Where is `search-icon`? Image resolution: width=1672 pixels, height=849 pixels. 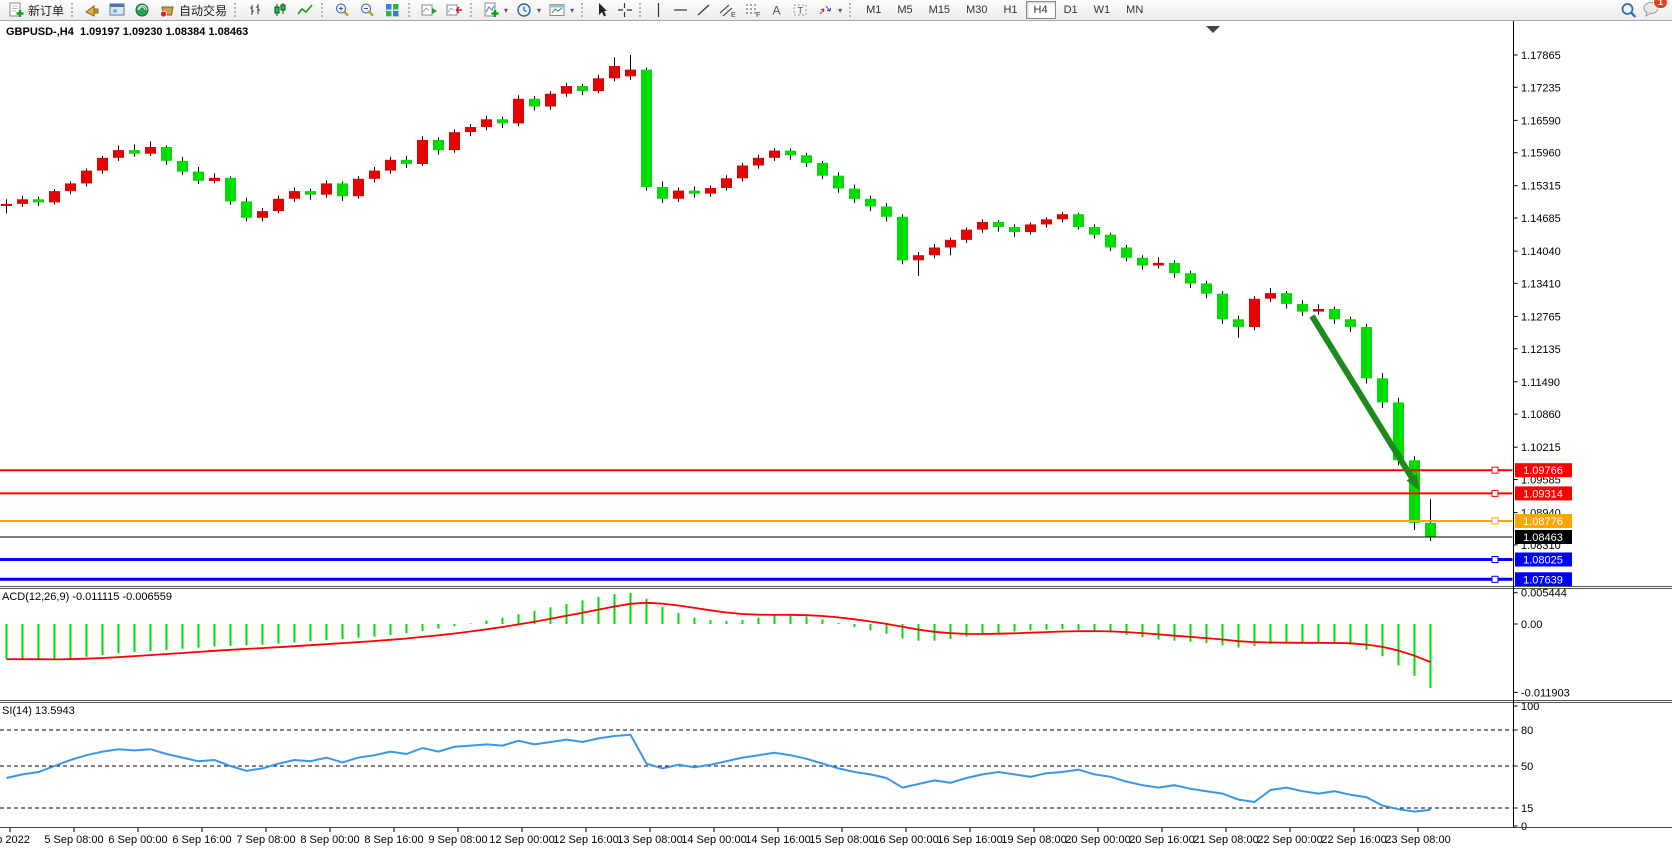
search-icon is located at coordinates (1629, 10).